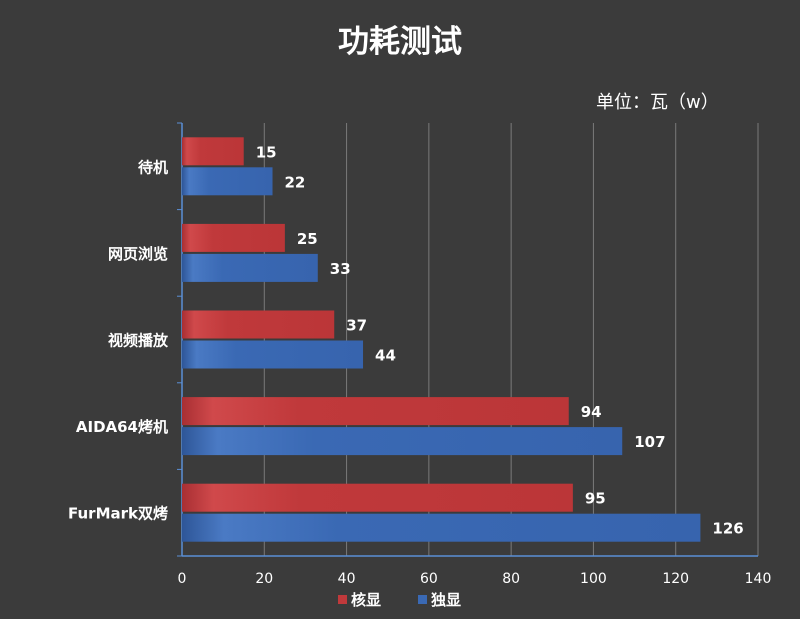 The image size is (800, 619). I want to click on data-label: 15, so click(266, 152).